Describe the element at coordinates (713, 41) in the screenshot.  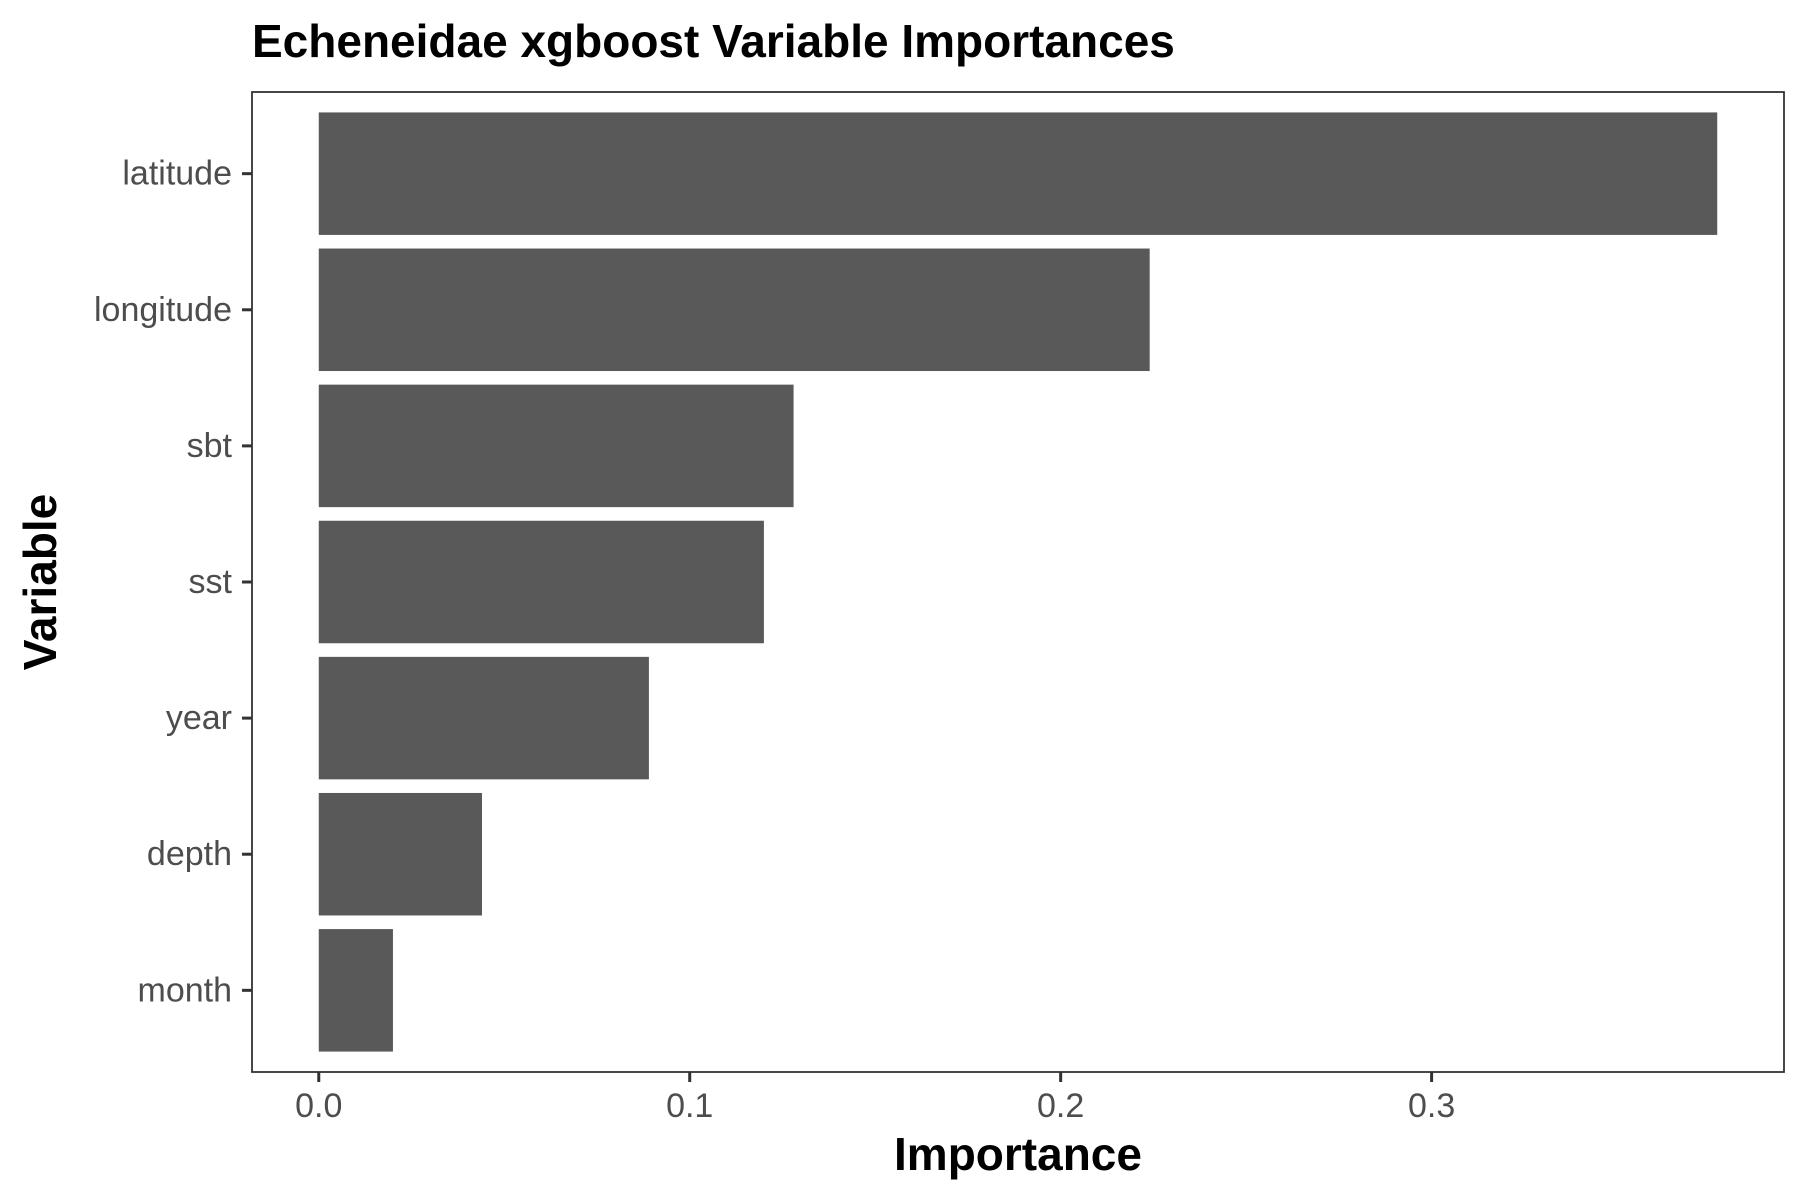
I see `chart-title: Echeneidae xgboost Variable Importances` at that location.